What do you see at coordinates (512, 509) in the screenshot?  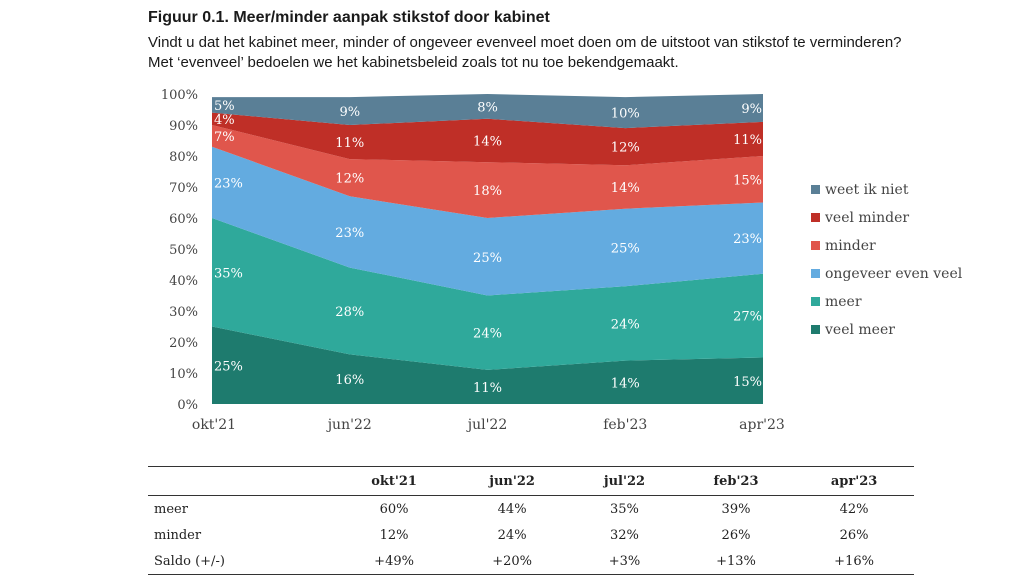 I see `table-cell: 44%` at bounding box center [512, 509].